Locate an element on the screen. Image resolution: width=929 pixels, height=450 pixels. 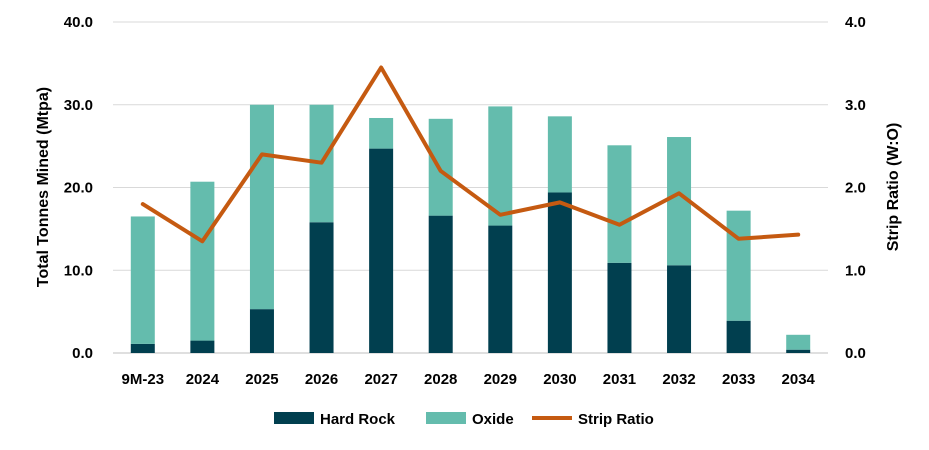
right-tick-label: 2.0 is located at coordinates (855, 188).